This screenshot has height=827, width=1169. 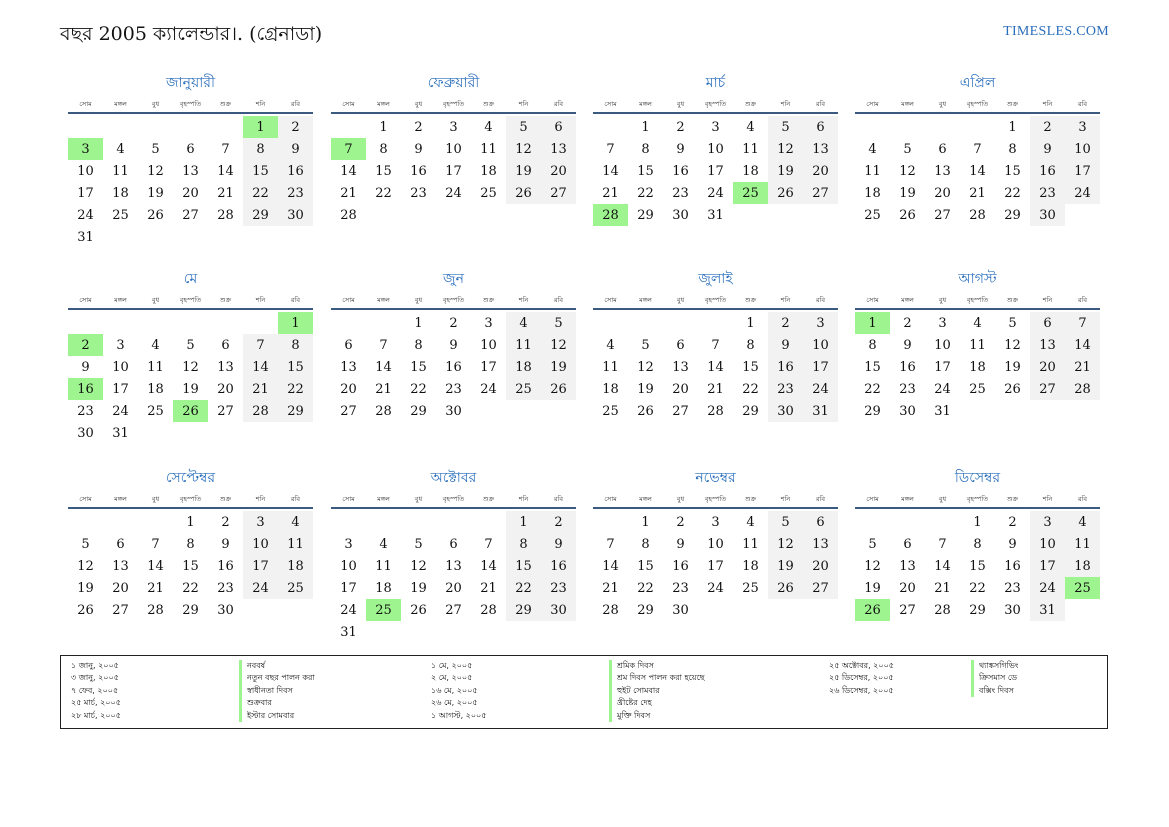 I want to click on legend-date: ৭ ফেব, ২০০৫, so click(x=95, y=690).